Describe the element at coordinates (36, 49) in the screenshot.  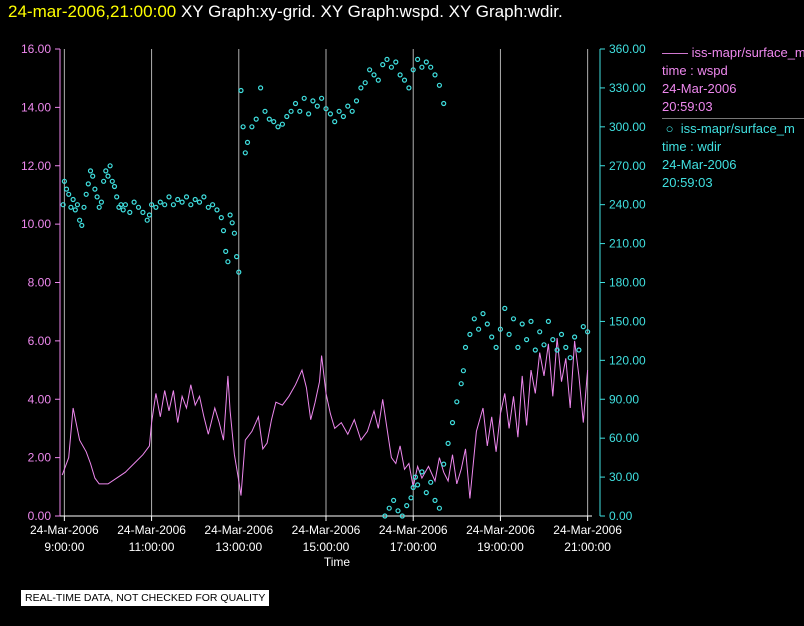
I see `left-axis-tick-label: 16.00` at that location.